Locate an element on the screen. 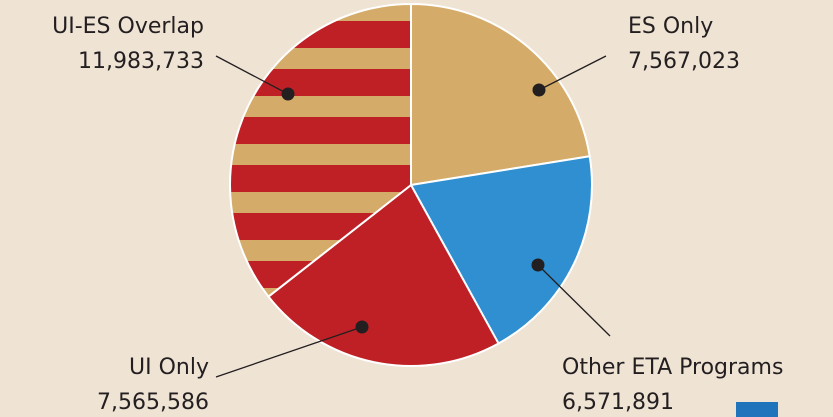 Image resolution: width=833 pixels, height=417 pixels. slice-value-ui-only: 7,565,586 is located at coordinates (153, 402).